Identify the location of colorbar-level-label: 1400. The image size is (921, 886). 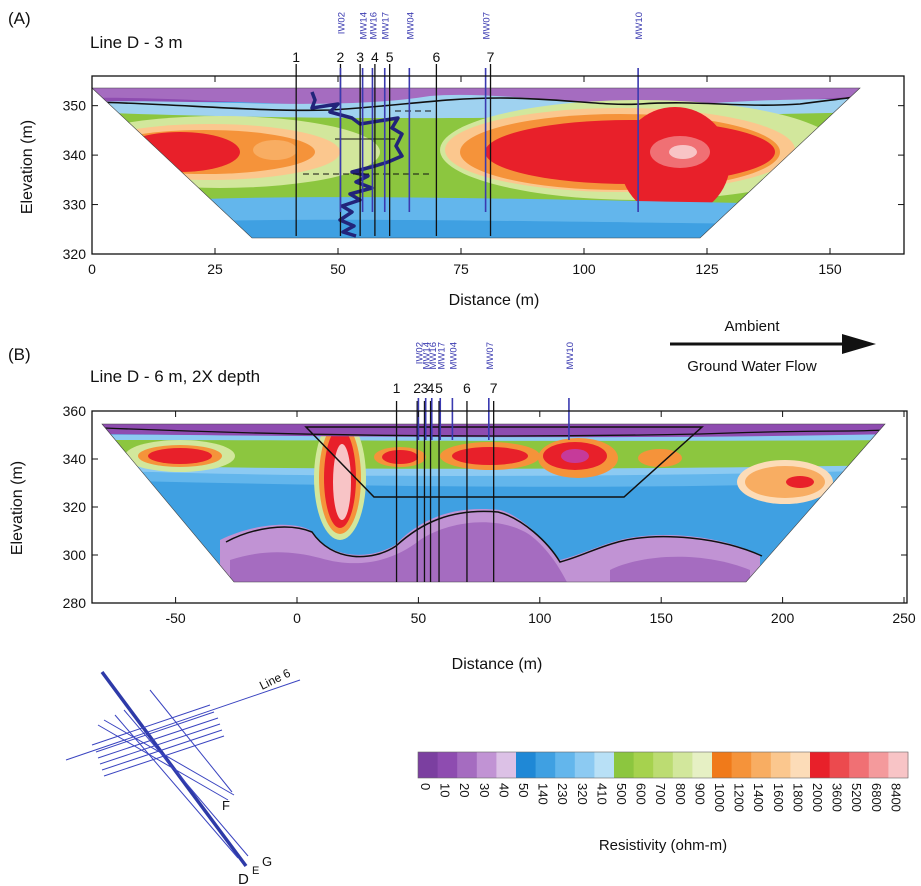
(758, 797).